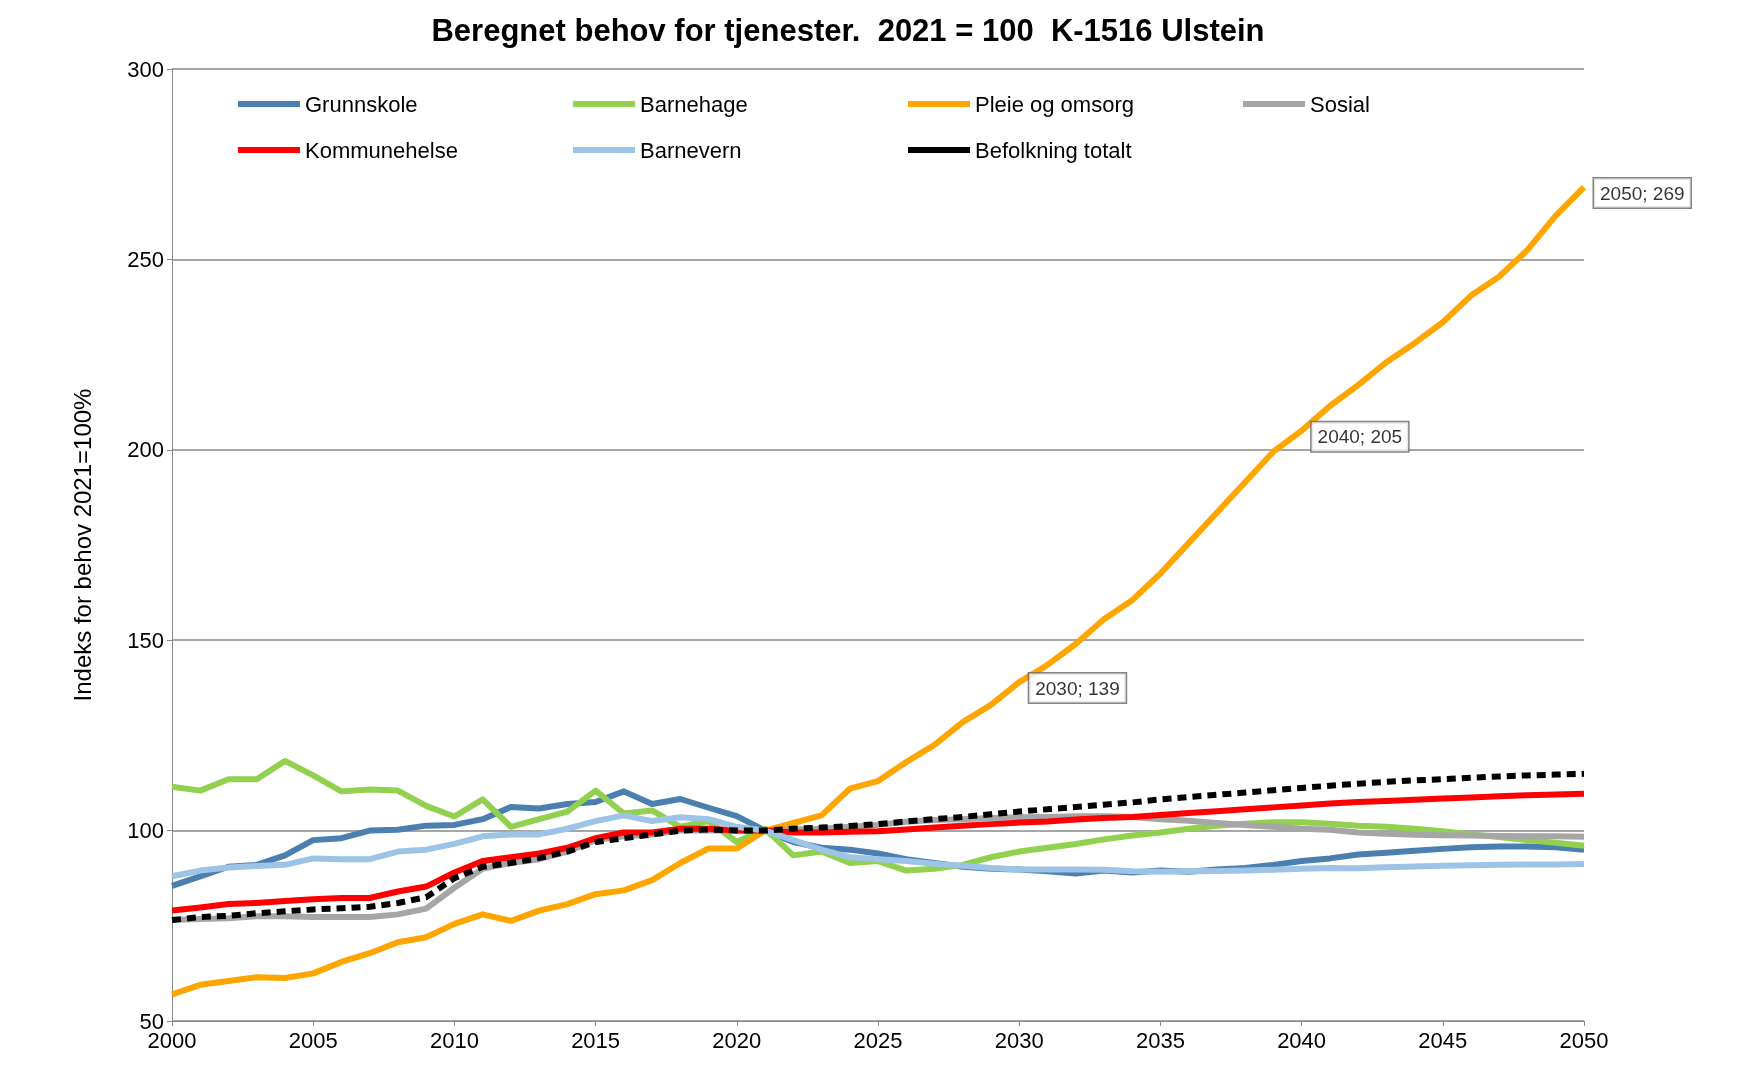 The image size is (1742, 1087). I want to click on legend-label: Barnehage, so click(694, 104).